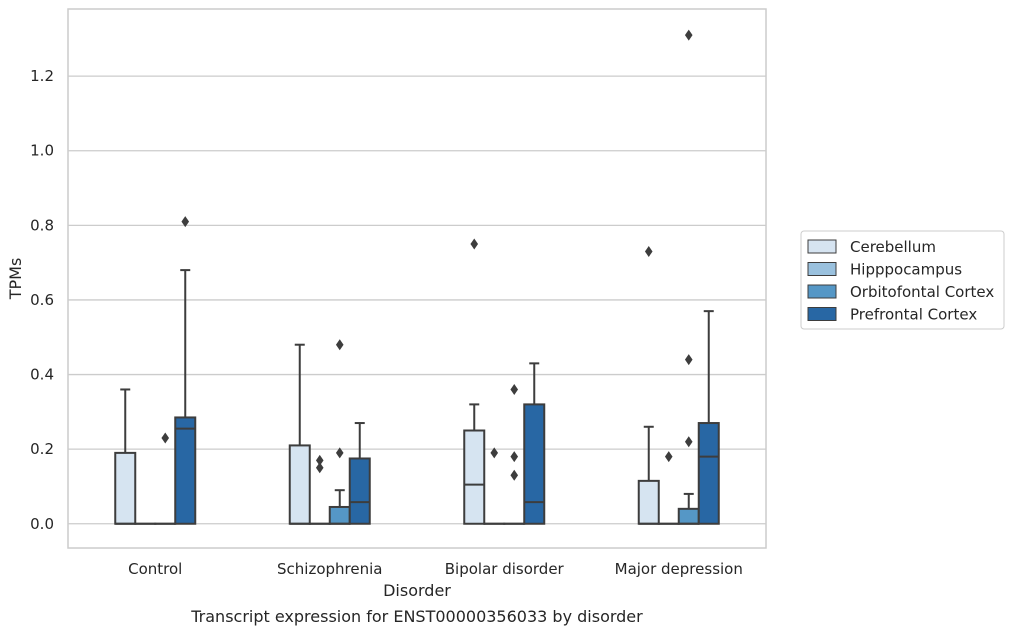  Describe the element at coordinates (42, 225) in the screenshot. I see `y-tick-label-4: 0.8` at that location.